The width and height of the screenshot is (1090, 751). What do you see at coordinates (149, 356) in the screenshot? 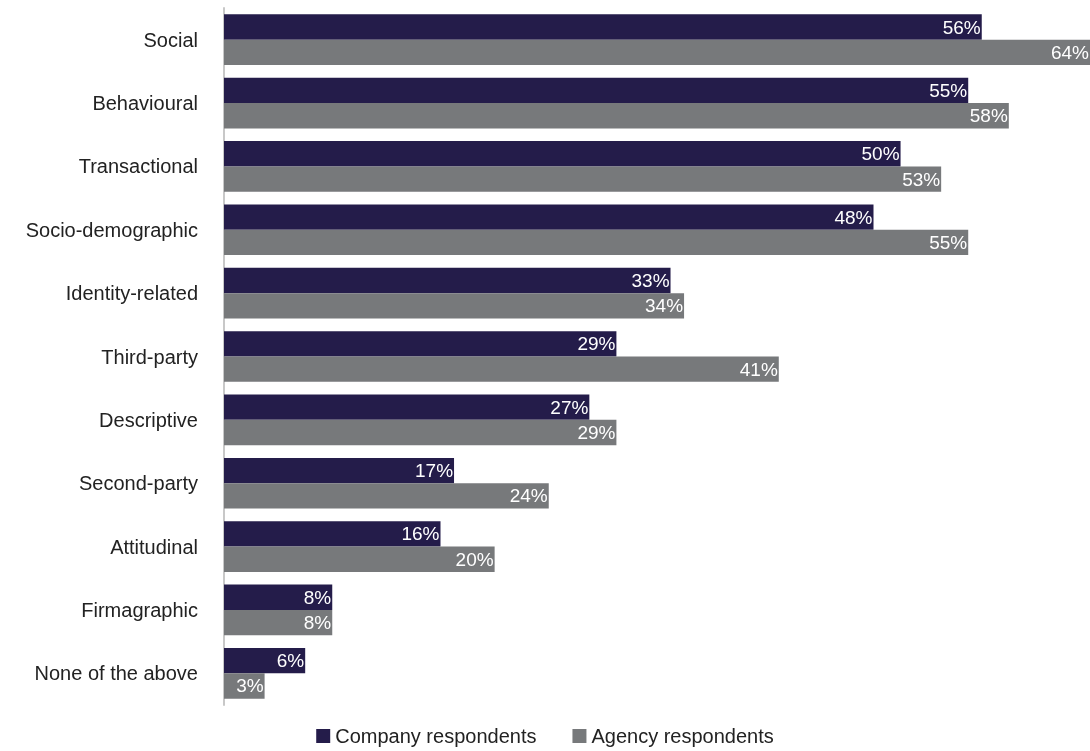
I see `y-tick-label: Third-party` at bounding box center [149, 356].